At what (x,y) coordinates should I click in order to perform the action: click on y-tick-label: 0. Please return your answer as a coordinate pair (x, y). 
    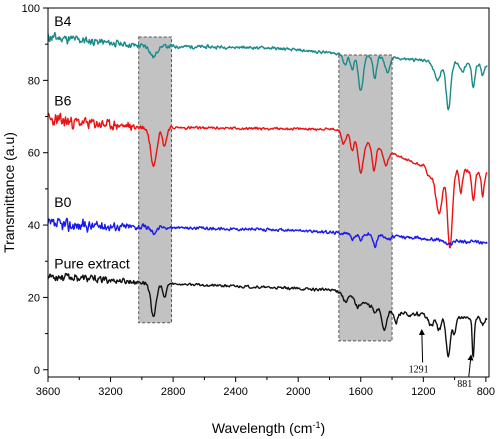
    Looking at the image, I should click on (37, 371).